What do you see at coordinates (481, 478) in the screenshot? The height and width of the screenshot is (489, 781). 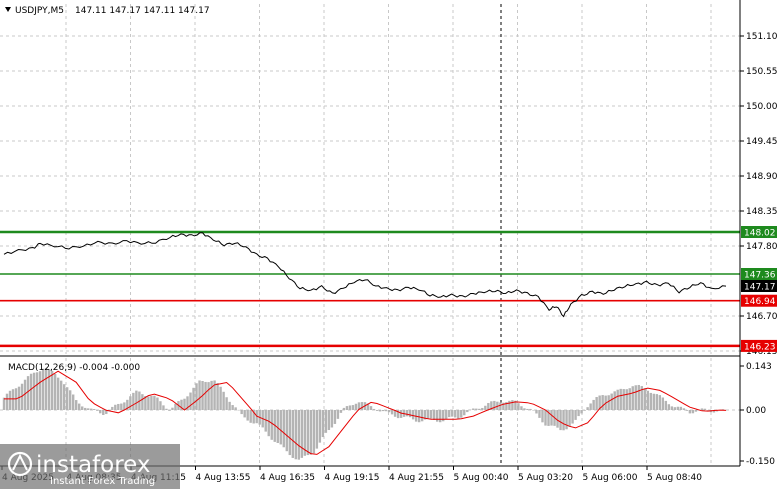 I see `time-tick-label: 5 Aug 00:40` at bounding box center [481, 478].